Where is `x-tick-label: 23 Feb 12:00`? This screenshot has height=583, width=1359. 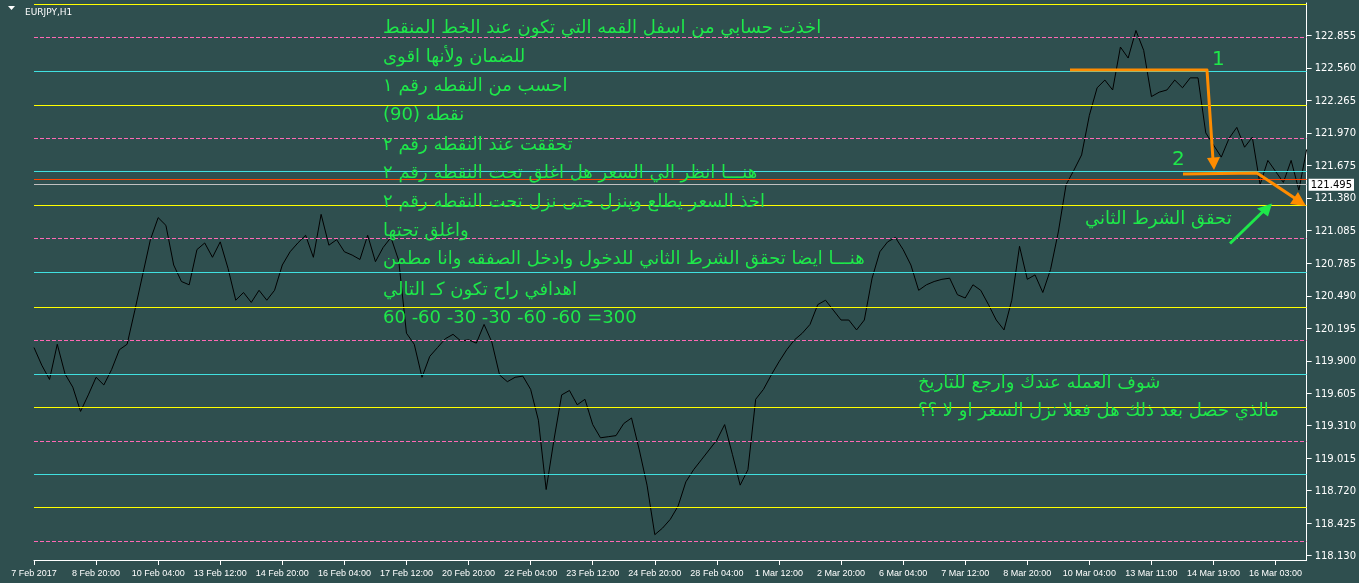
x-tick-label: 23 Feb 12:00 is located at coordinates (593, 572).